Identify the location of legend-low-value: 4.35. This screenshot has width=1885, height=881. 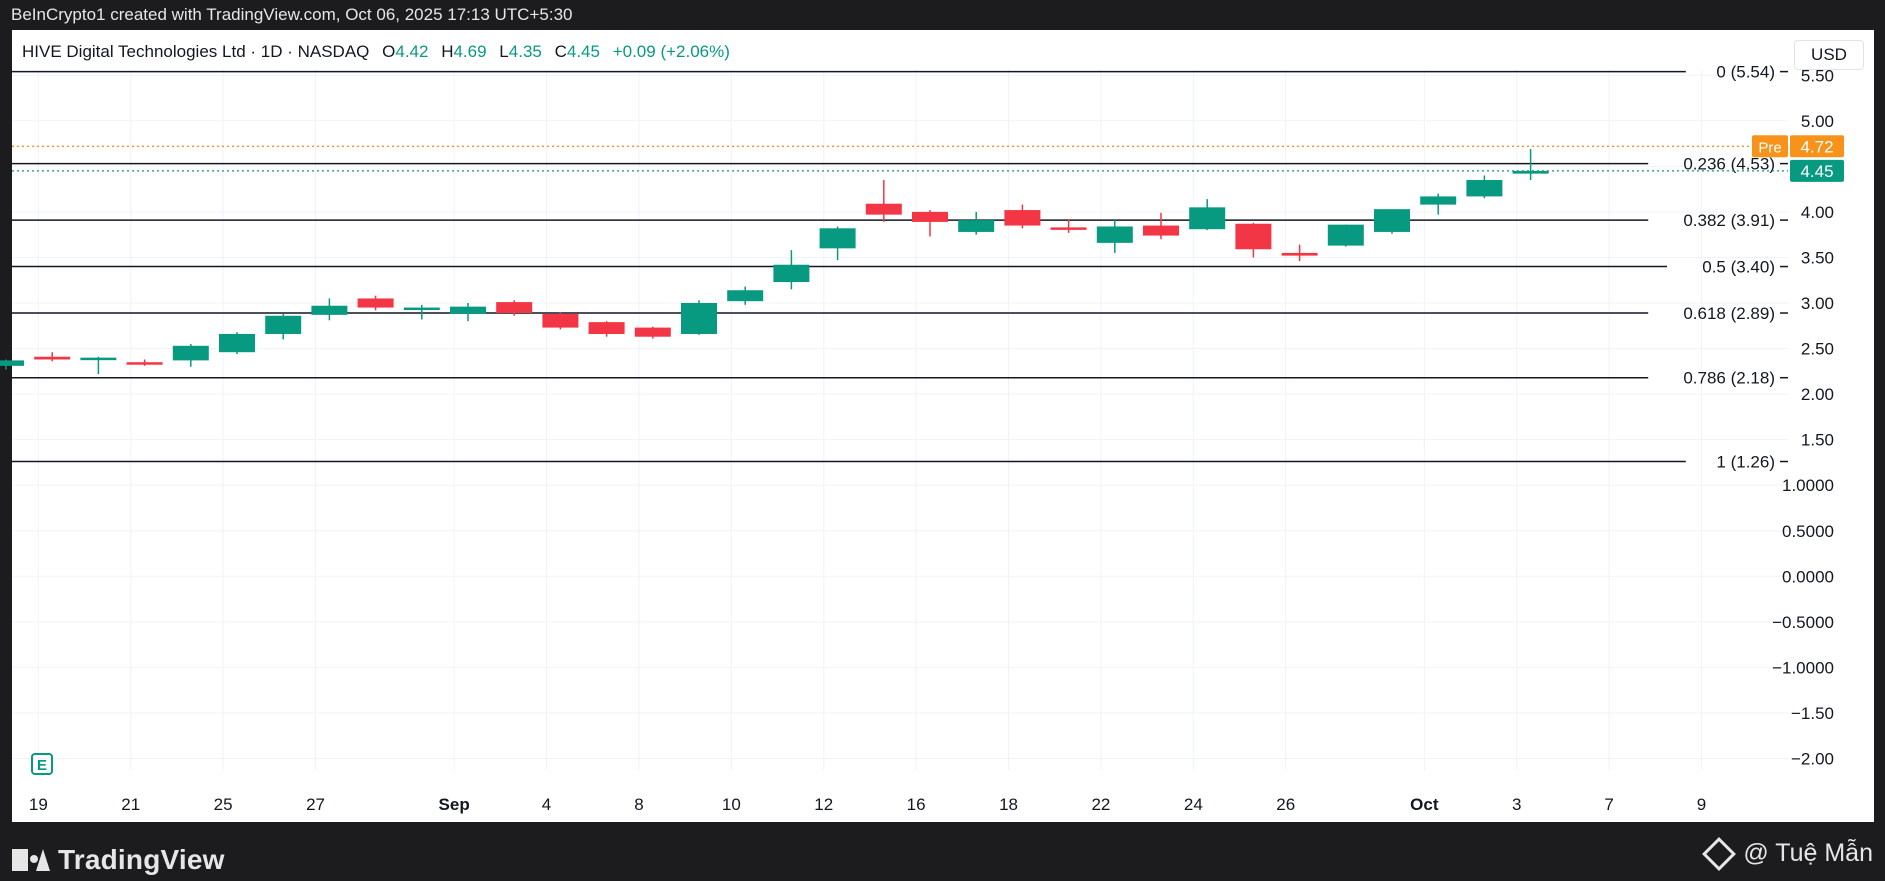
(525, 51).